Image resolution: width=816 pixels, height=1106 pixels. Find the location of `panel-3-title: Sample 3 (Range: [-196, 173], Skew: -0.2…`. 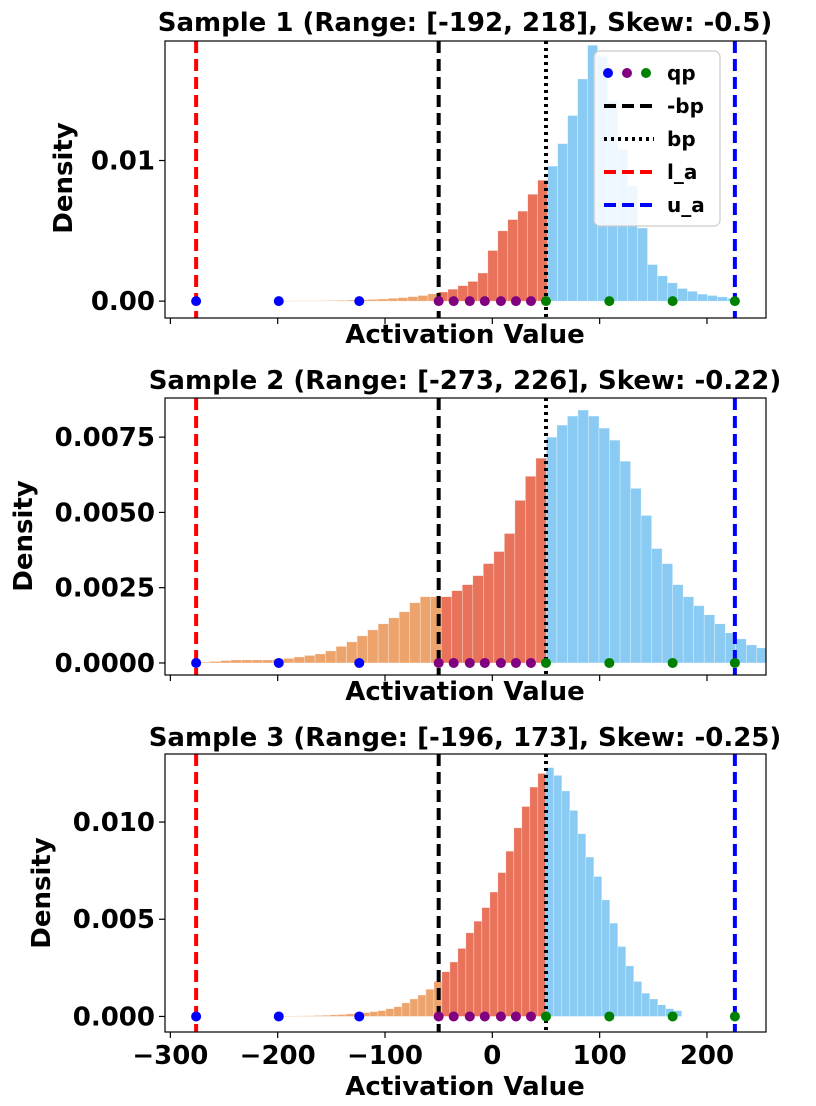

panel-3-title: Sample 3 (Range: [-196, 173], Skew: -0.2… is located at coordinates (465, 738).